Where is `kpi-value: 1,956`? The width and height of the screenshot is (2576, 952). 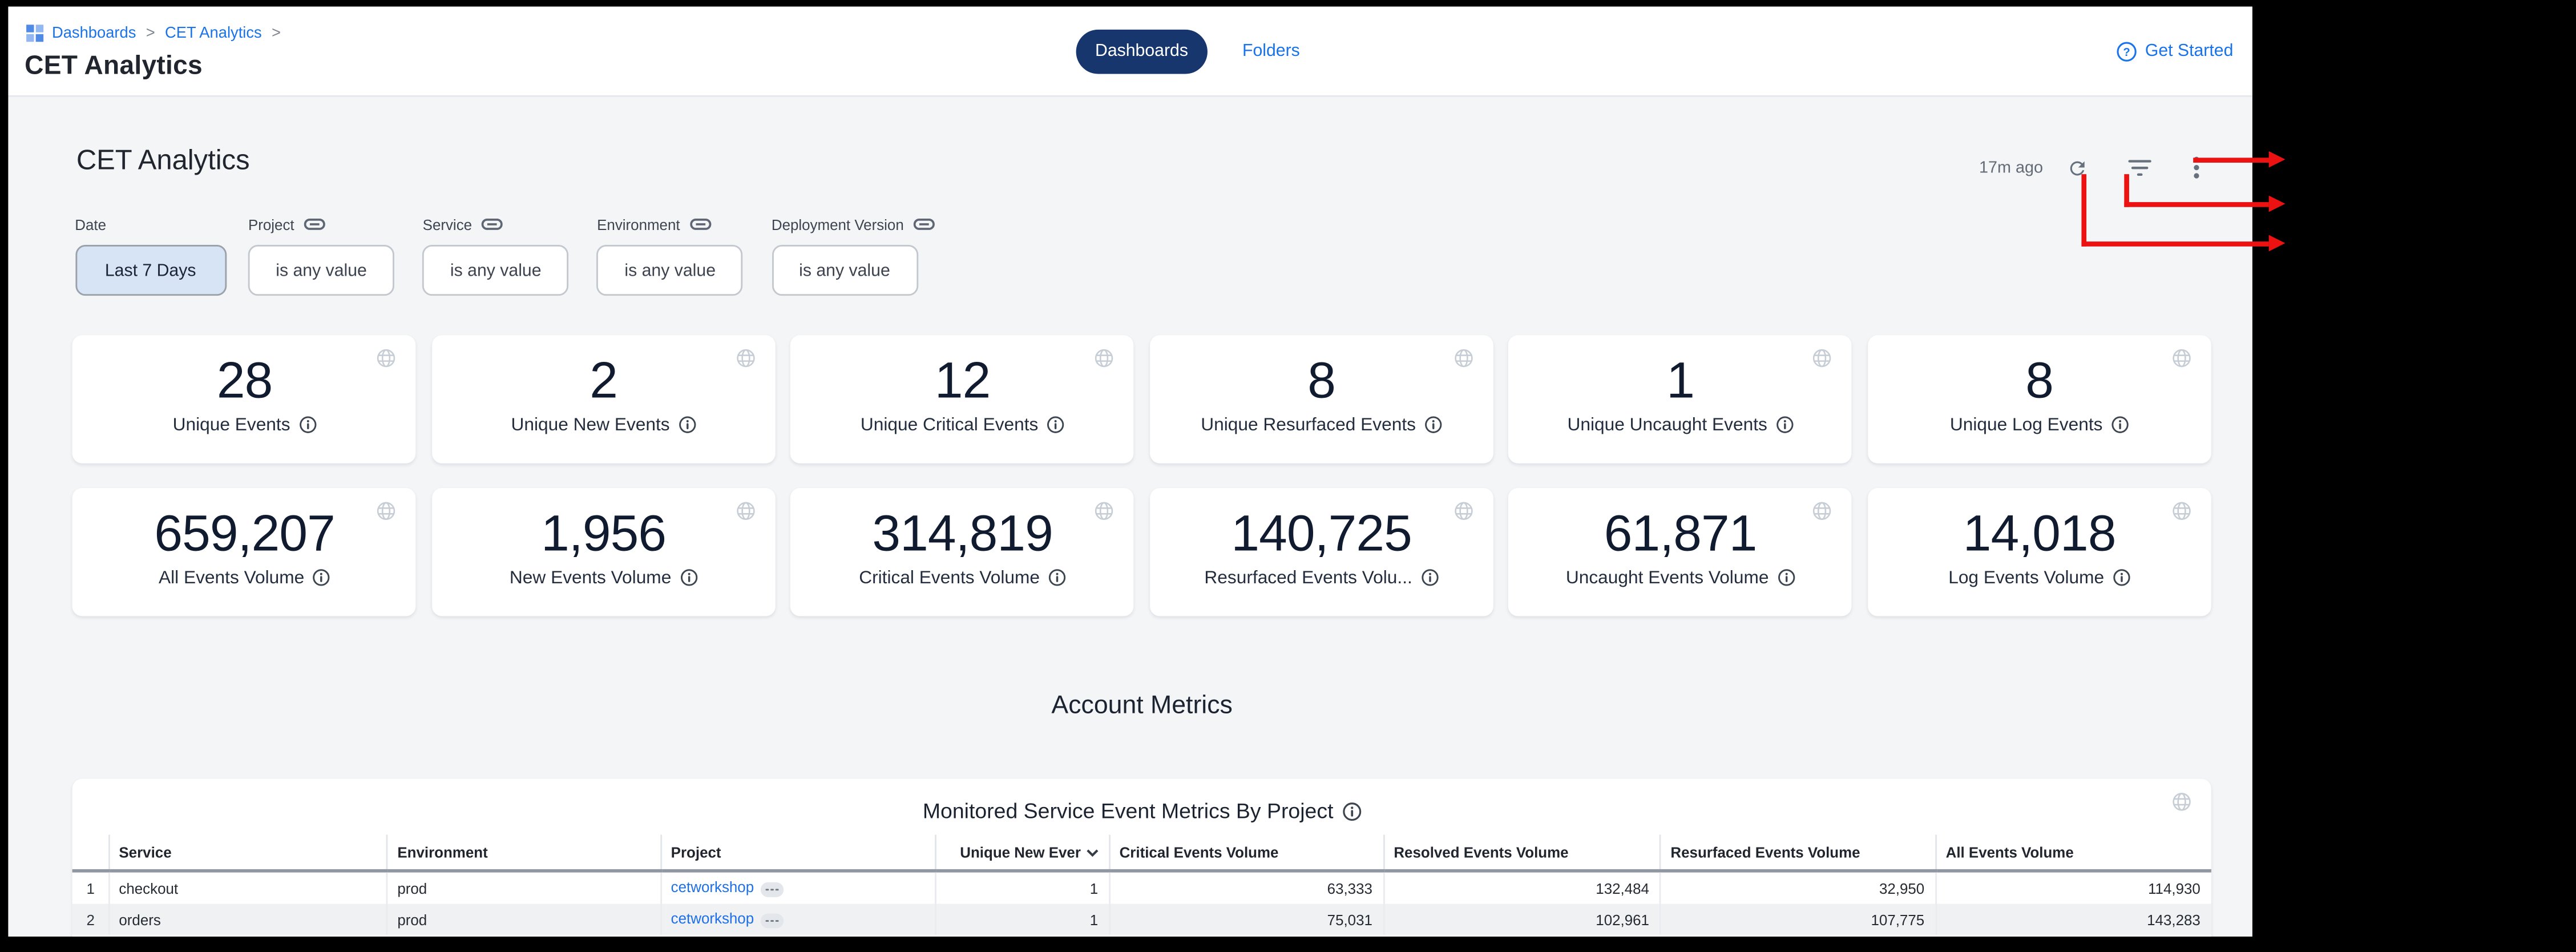
kpi-value: 1,956 is located at coordinates (604, 532).